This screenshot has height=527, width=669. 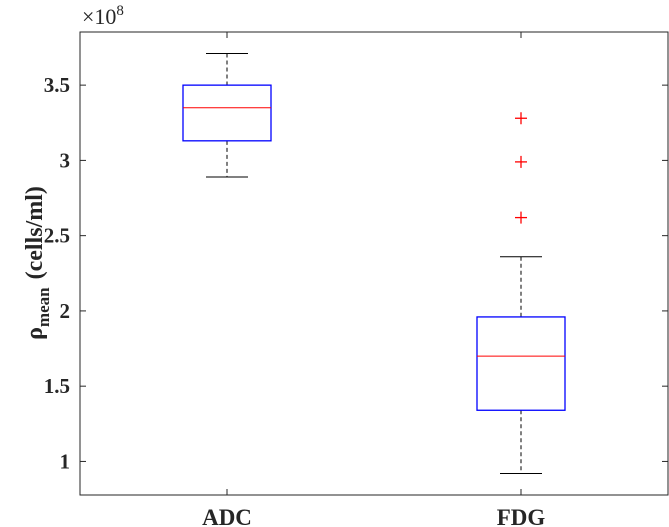 I want to click on y-tick-label: 1.5, so click(x=57, y=386).